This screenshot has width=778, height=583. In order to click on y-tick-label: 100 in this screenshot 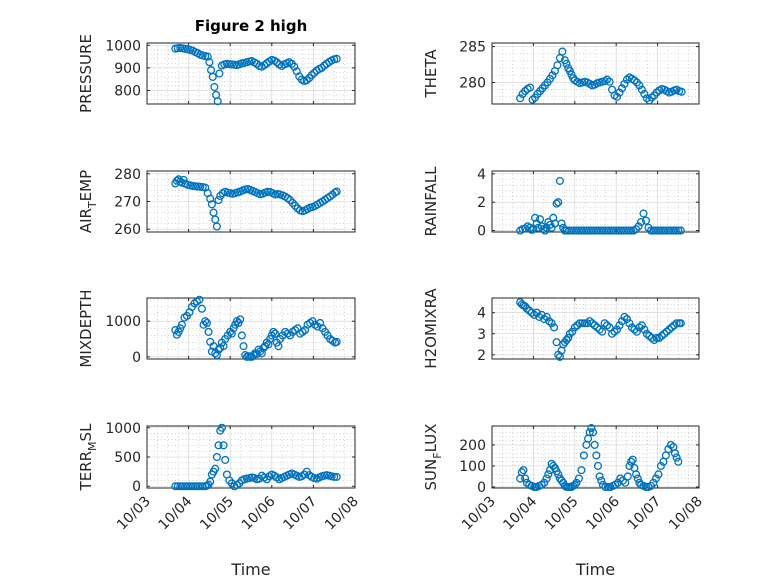, I will do `click(472, 467)`.